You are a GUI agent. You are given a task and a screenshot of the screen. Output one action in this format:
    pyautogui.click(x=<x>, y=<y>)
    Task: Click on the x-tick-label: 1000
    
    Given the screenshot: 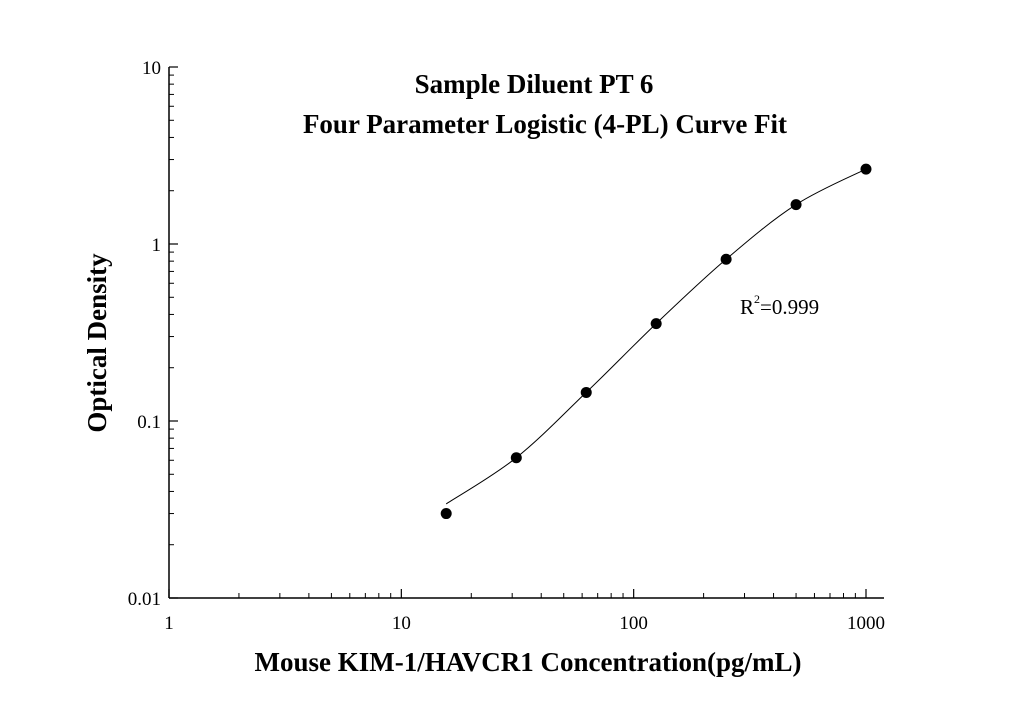 What is the action you would take?
    pyautogui.click(x=866, y=623)
    